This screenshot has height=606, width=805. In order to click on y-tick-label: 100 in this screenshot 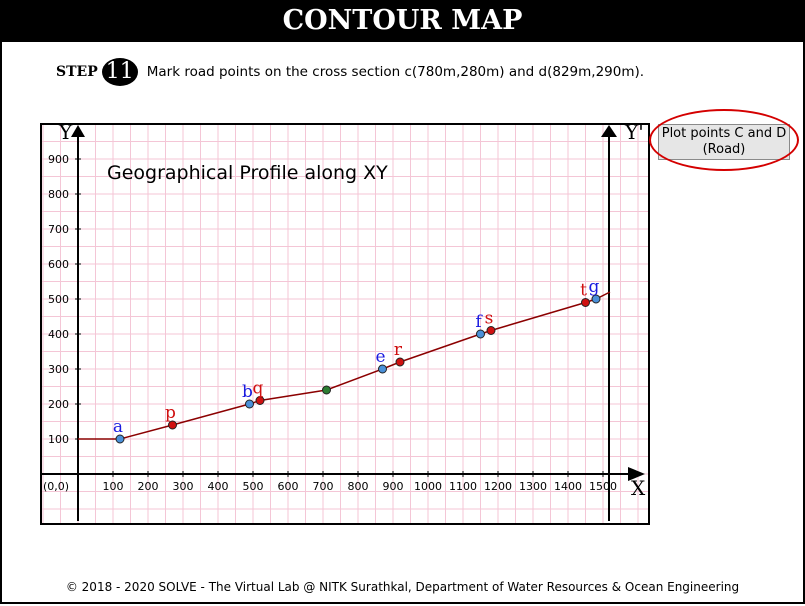, I will do `click(58, 439)`.